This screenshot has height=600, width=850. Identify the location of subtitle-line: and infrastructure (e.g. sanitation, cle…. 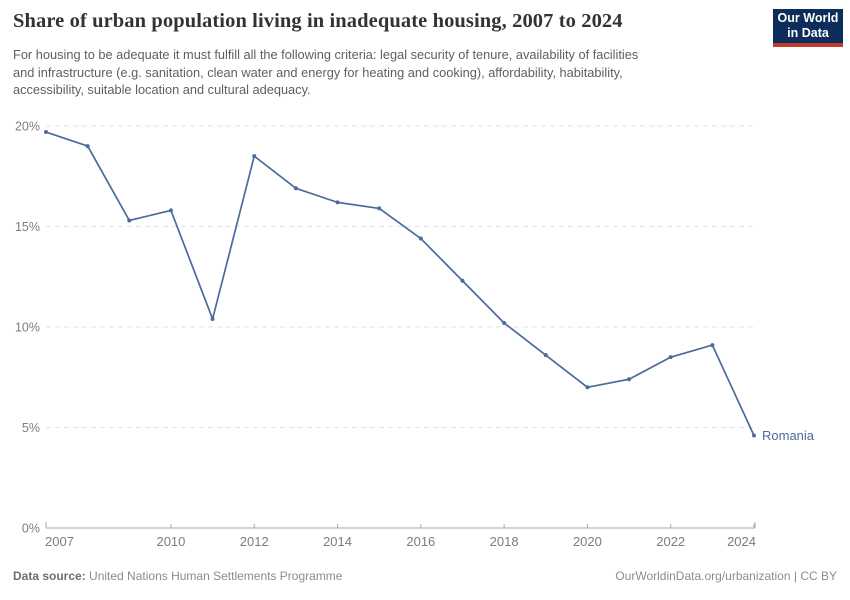
(318, 72).